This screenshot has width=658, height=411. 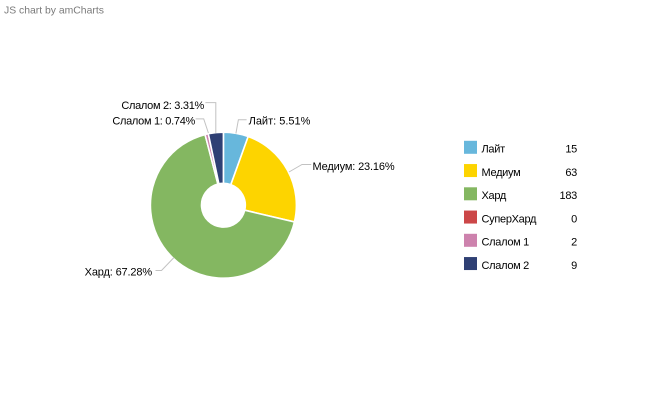 What do you see at coordinates (280, 122) in the screenshot?
I see `svg-text: Лайт: 5.51%` at bounding box center [280, 122].